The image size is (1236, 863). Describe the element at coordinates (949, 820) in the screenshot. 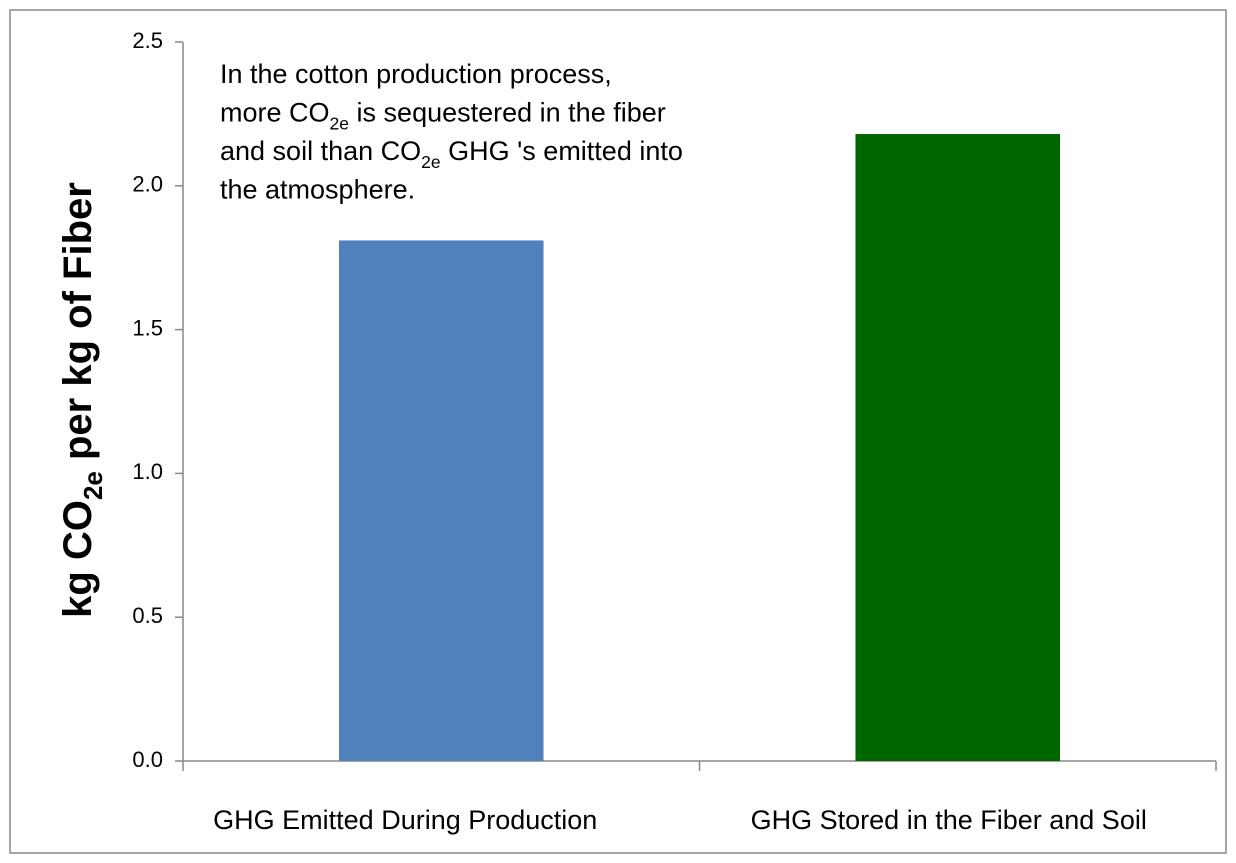

I see `x-tick-label: GHG Stored in the Fiber and Soil` at that location.